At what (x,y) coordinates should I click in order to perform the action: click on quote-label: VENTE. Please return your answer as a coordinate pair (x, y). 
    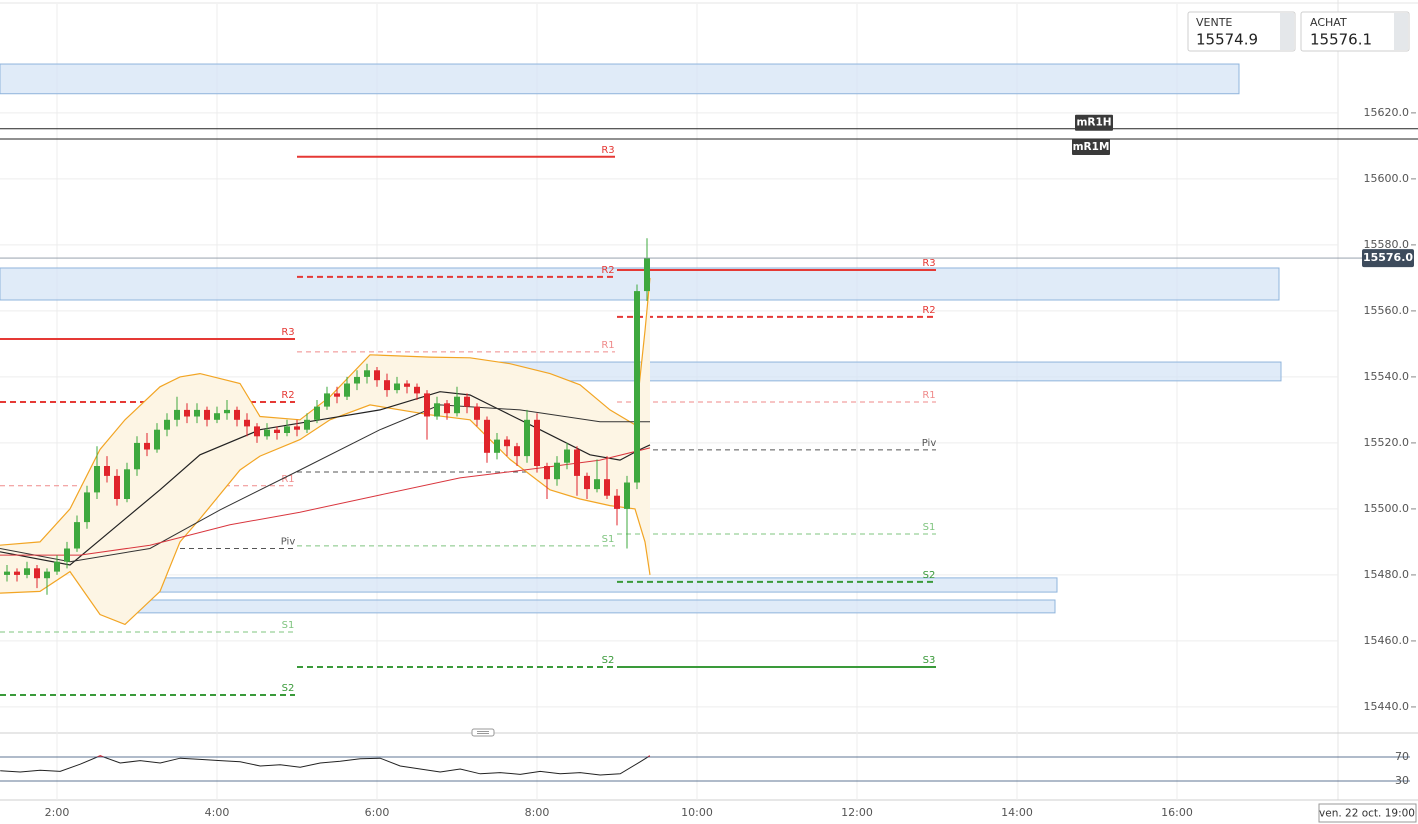
    Looking at the image, I should click on (1214, 22).